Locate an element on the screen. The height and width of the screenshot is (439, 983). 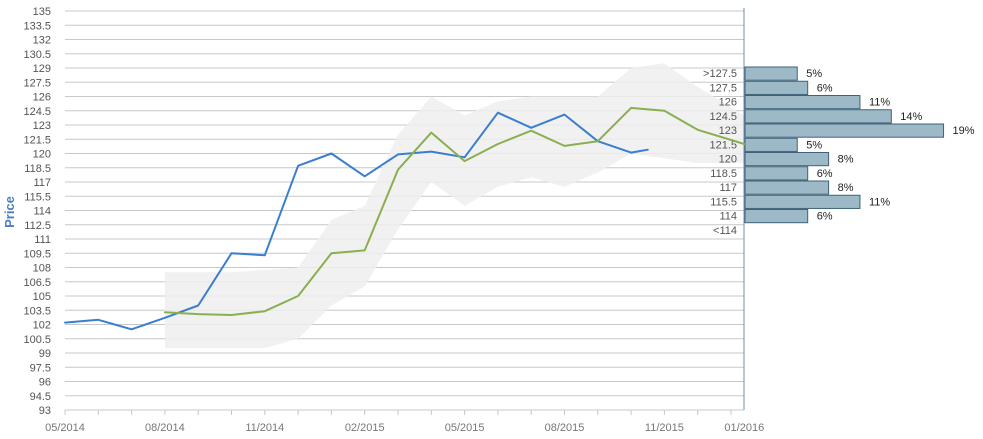
y-tick-label: 103.5 is located at coordinates (37, 311).